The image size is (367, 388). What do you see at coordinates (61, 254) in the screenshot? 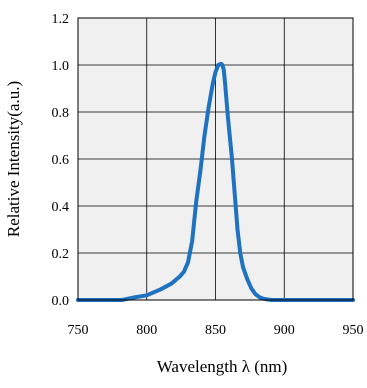
I see `y-tick-label: 0.2` at bounding box center [61, 254].